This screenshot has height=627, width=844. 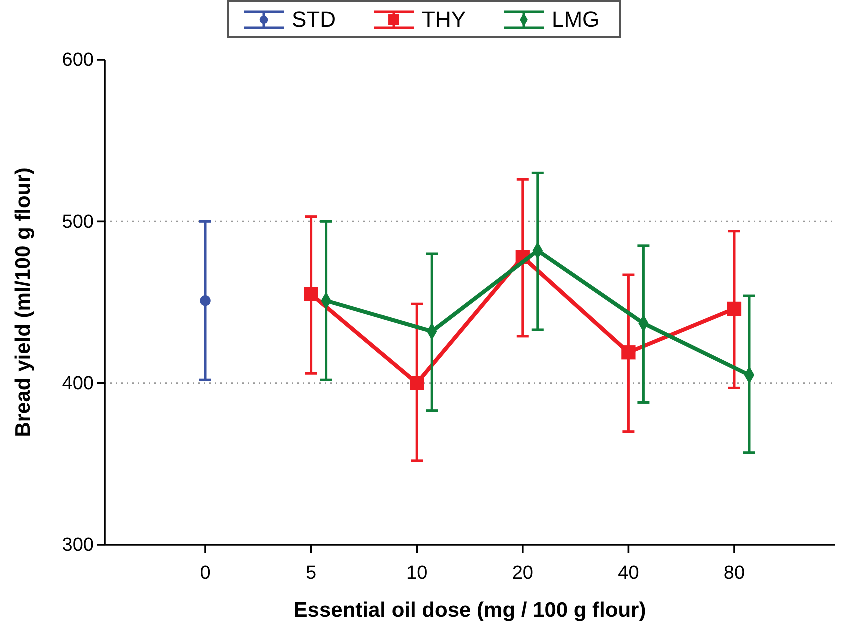 What do you see at coordinates (311, 573) in the screenshot?
I see `x-tick-label: 5` at bounding box center [311, 573].